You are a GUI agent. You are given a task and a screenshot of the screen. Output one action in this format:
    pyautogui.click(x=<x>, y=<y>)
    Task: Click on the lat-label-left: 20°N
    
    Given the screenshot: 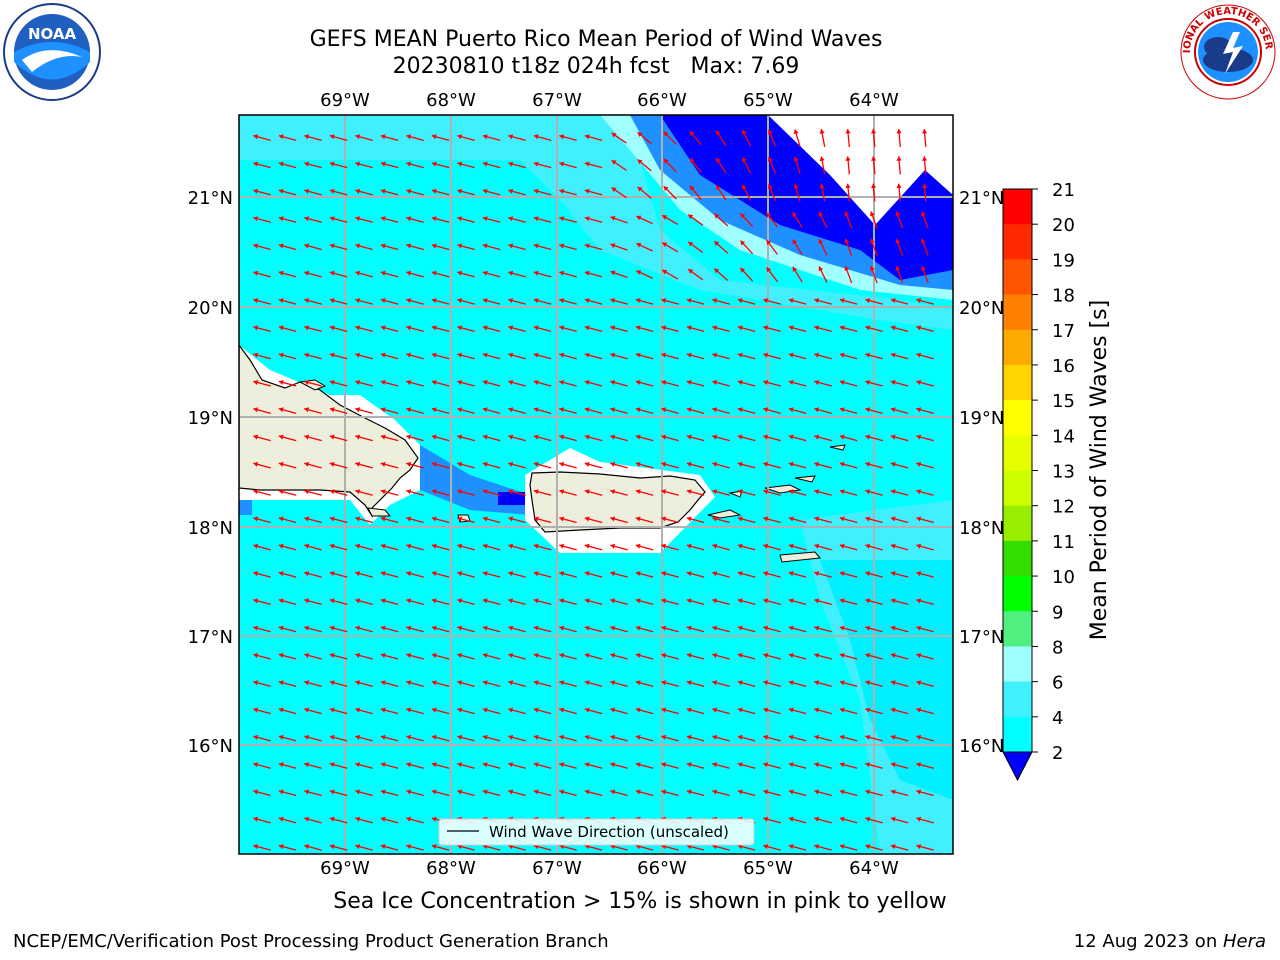 What is the action you would take?
    pyautogui.click(x=210, y=308)
    